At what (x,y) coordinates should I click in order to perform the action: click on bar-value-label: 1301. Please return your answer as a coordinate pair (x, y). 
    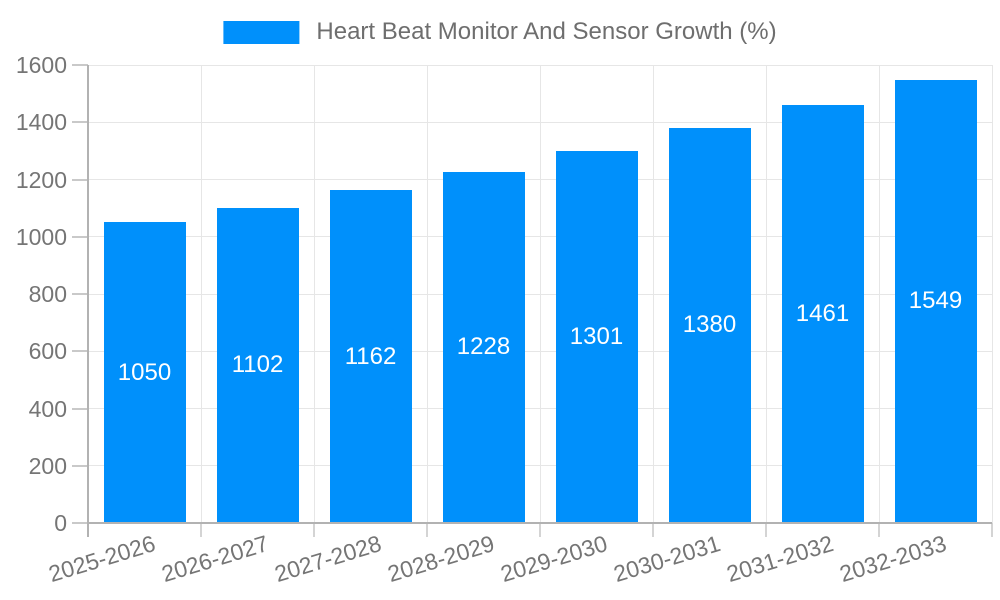
    Looking at the image, I should click on (596, 336).